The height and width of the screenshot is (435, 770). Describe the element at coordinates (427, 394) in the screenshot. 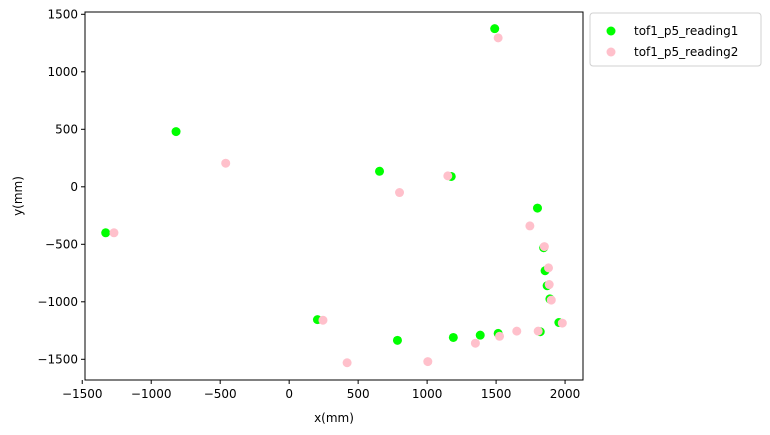

I see `x-tick-label: 1000` at that location.